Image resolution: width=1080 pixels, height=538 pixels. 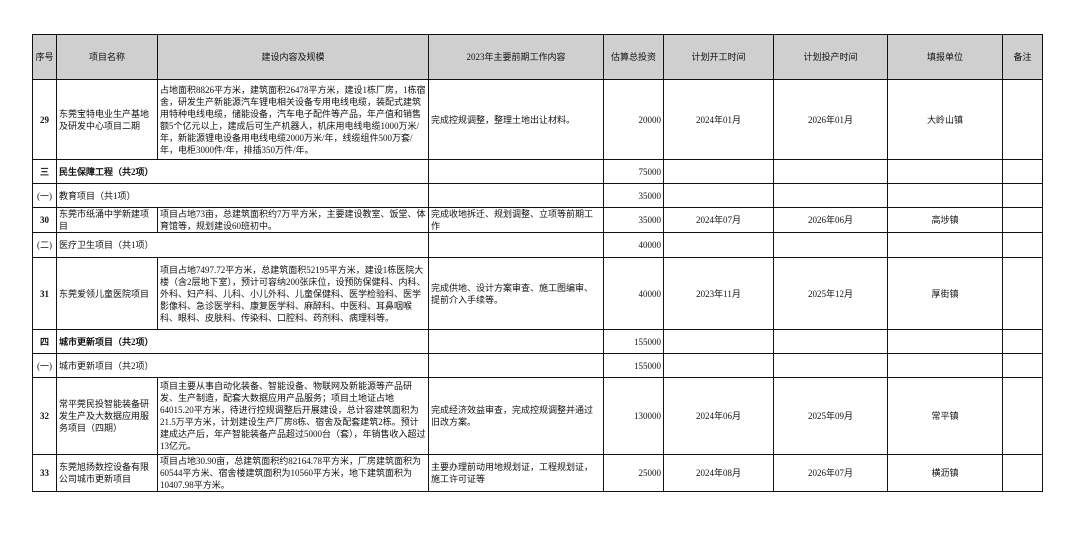 I want to click on category-name: 教育项目（共1项）, so click(x=242, y=195).